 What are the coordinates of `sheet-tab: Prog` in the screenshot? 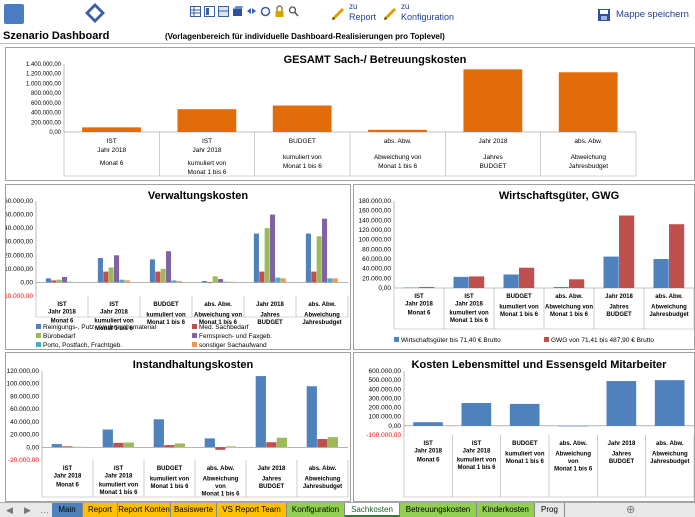 It's located at (550, 510).